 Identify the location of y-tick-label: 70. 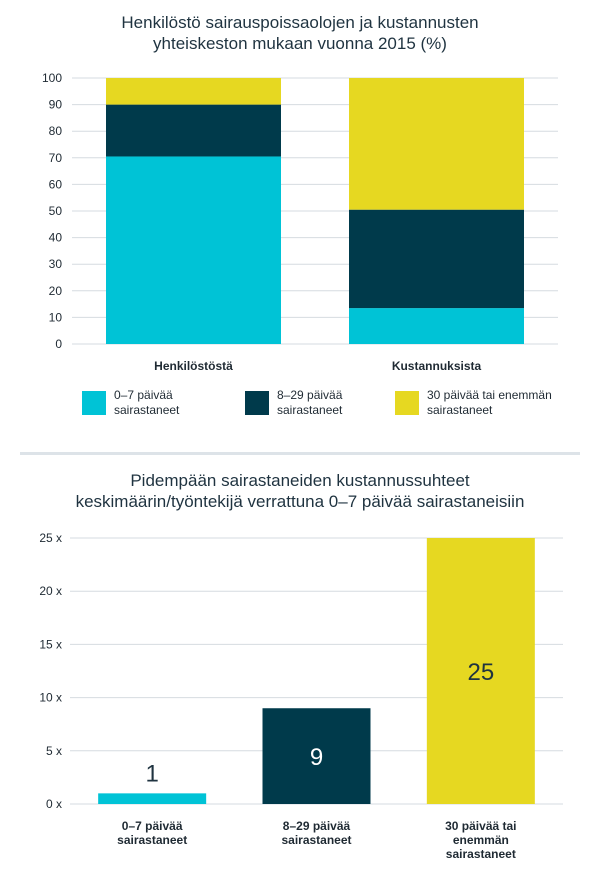
(56, 158).